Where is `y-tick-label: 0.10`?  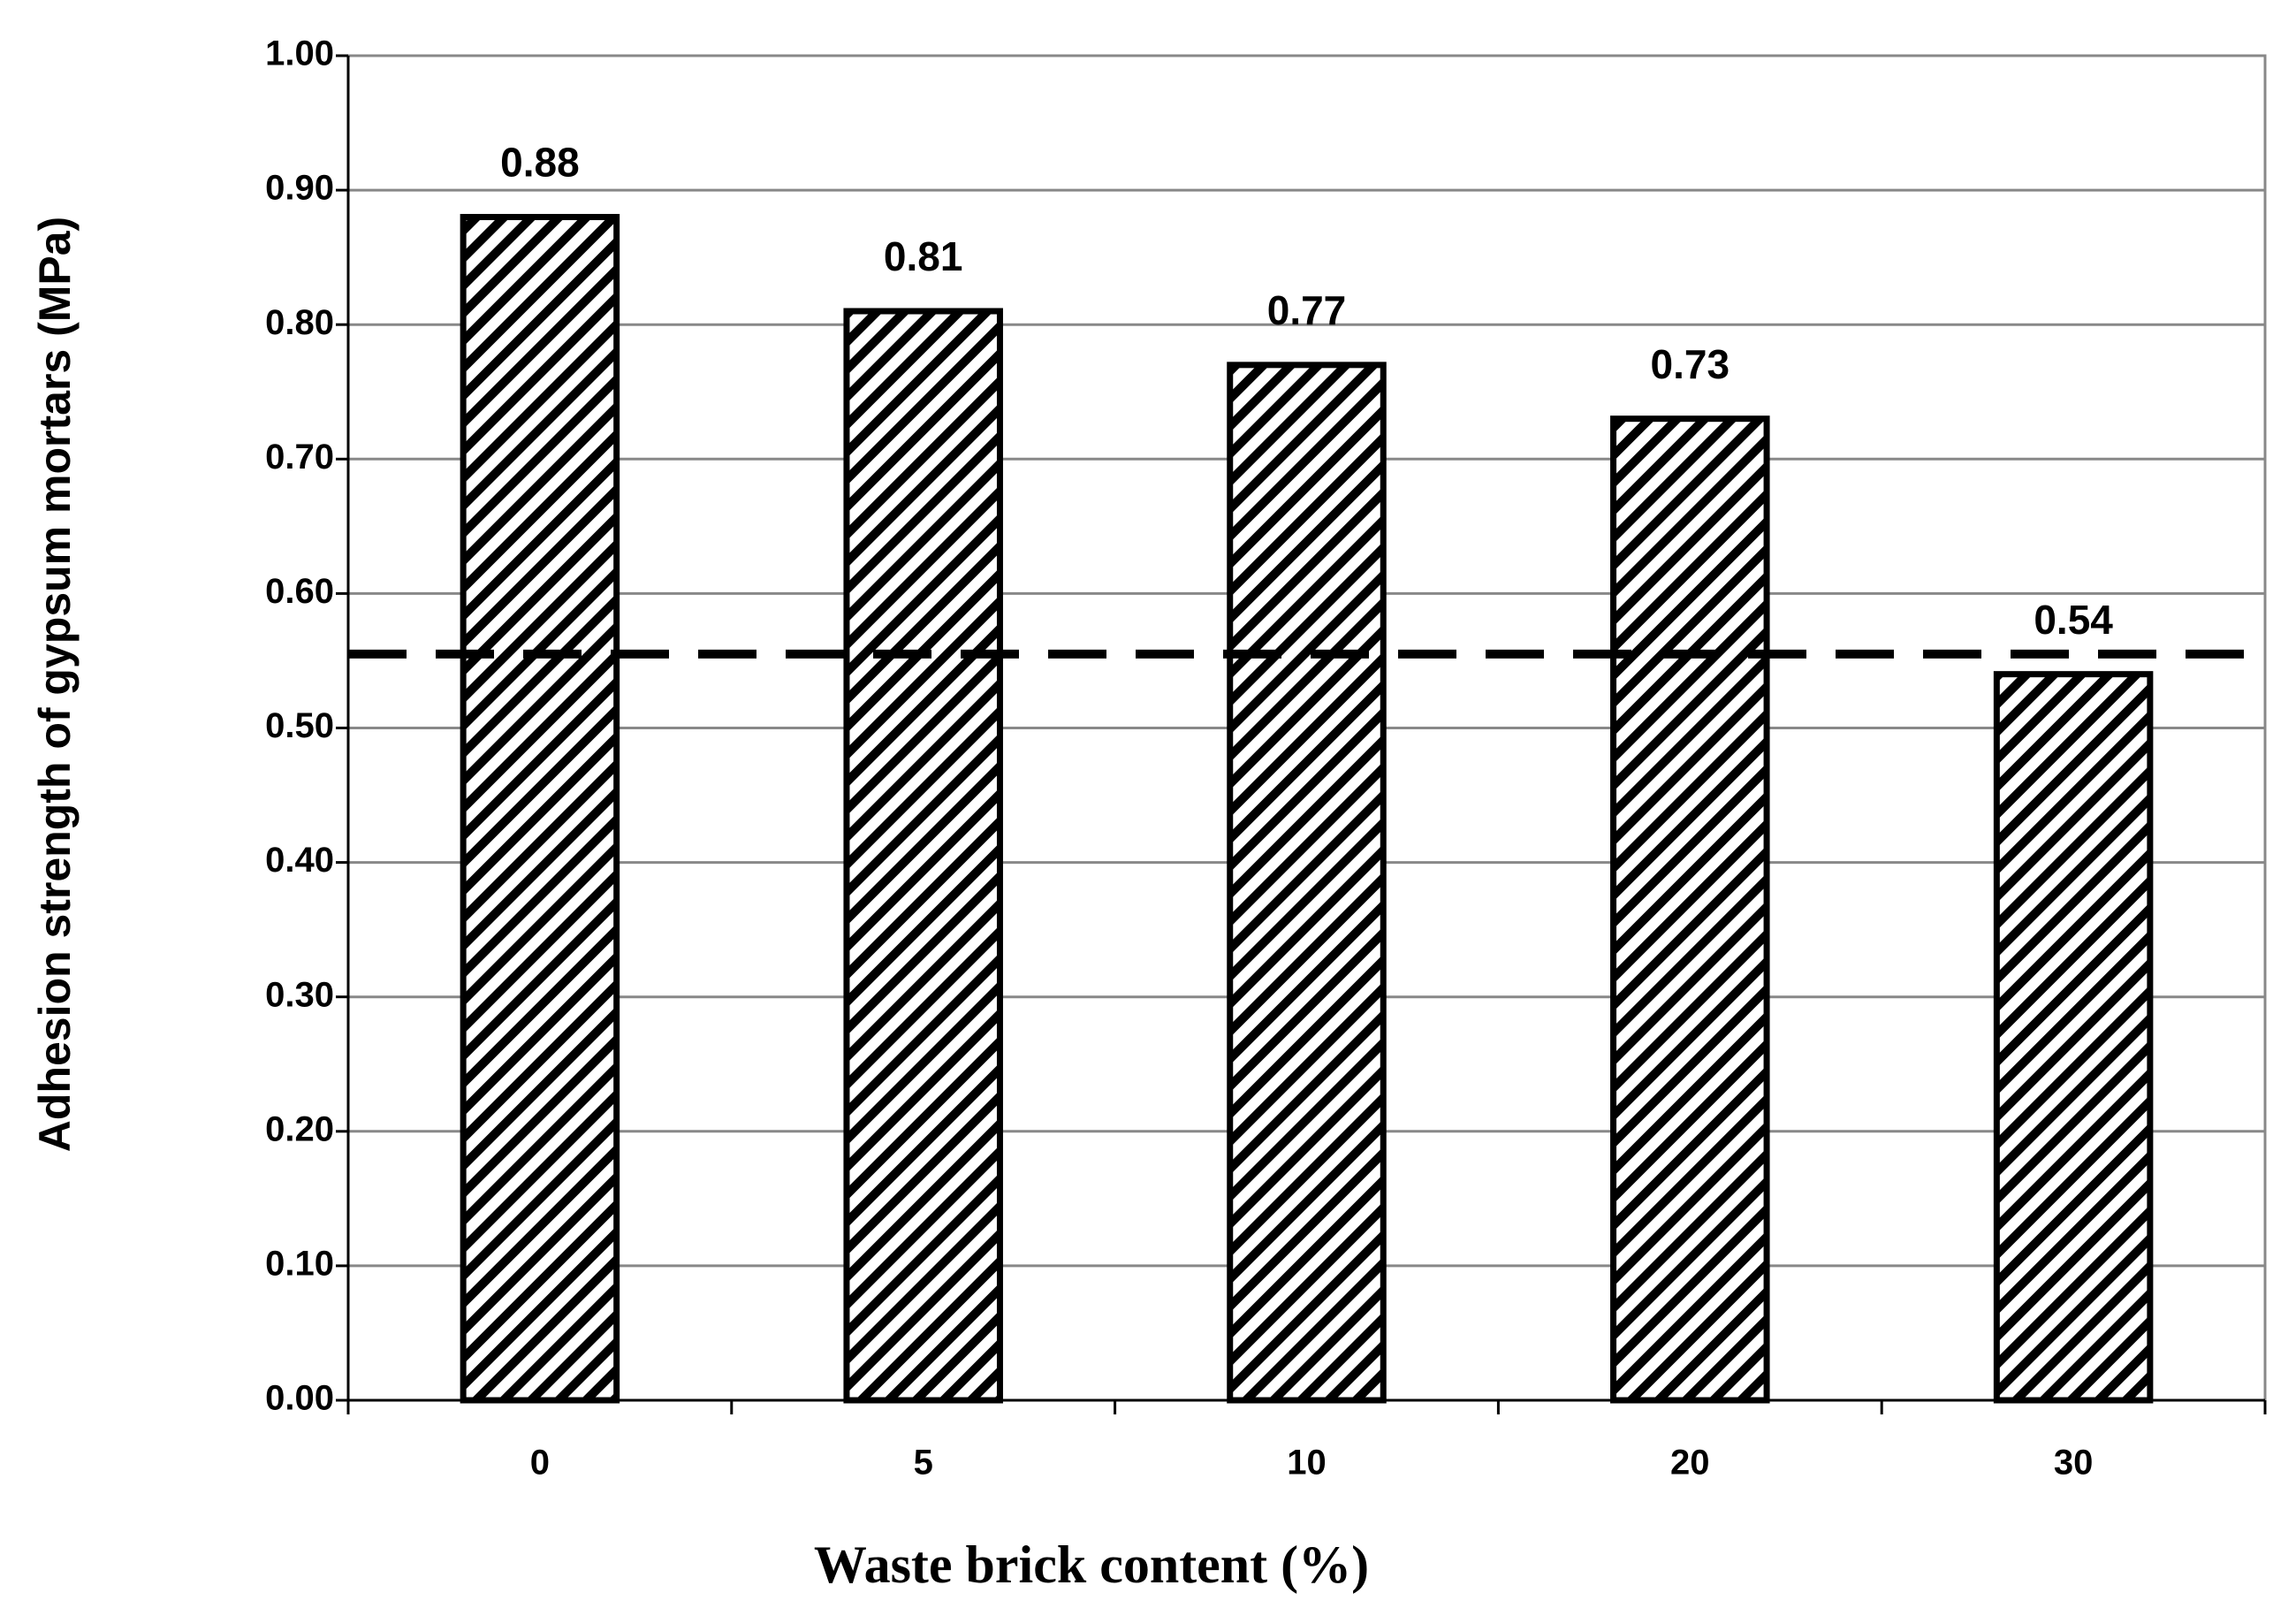 y-tick-label: 0.10 is located at coordinates (299, 1264).